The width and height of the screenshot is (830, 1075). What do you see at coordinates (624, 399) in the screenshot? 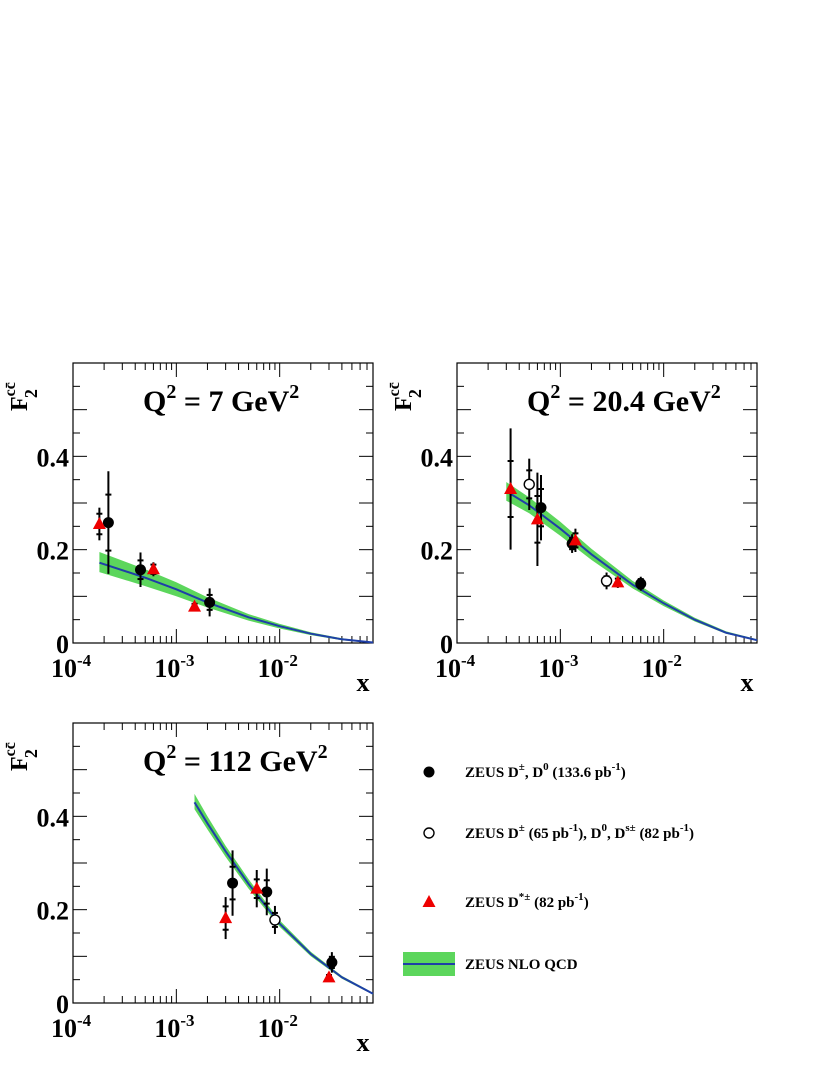
I see `panel-title: Q2 = 20.4 GeV2` at bounding box center [624, 399].